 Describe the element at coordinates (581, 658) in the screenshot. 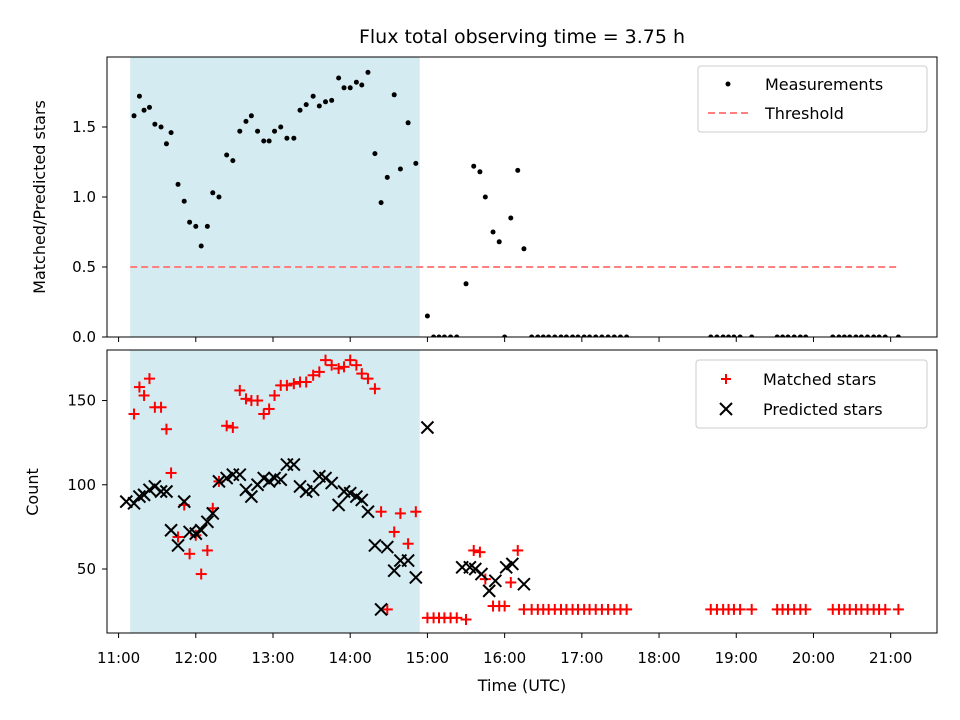

I see `bottom-xtick-label: 17:00` at that location.